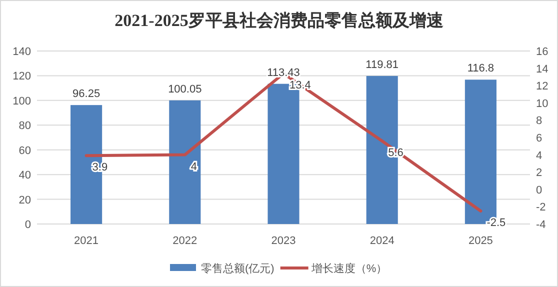 This screenshot has height=287, width=558. What do you see at coordinates (542, 52) in the screenshot?
I see `y2-tick-label: 16` at bounding box center [542, 52].